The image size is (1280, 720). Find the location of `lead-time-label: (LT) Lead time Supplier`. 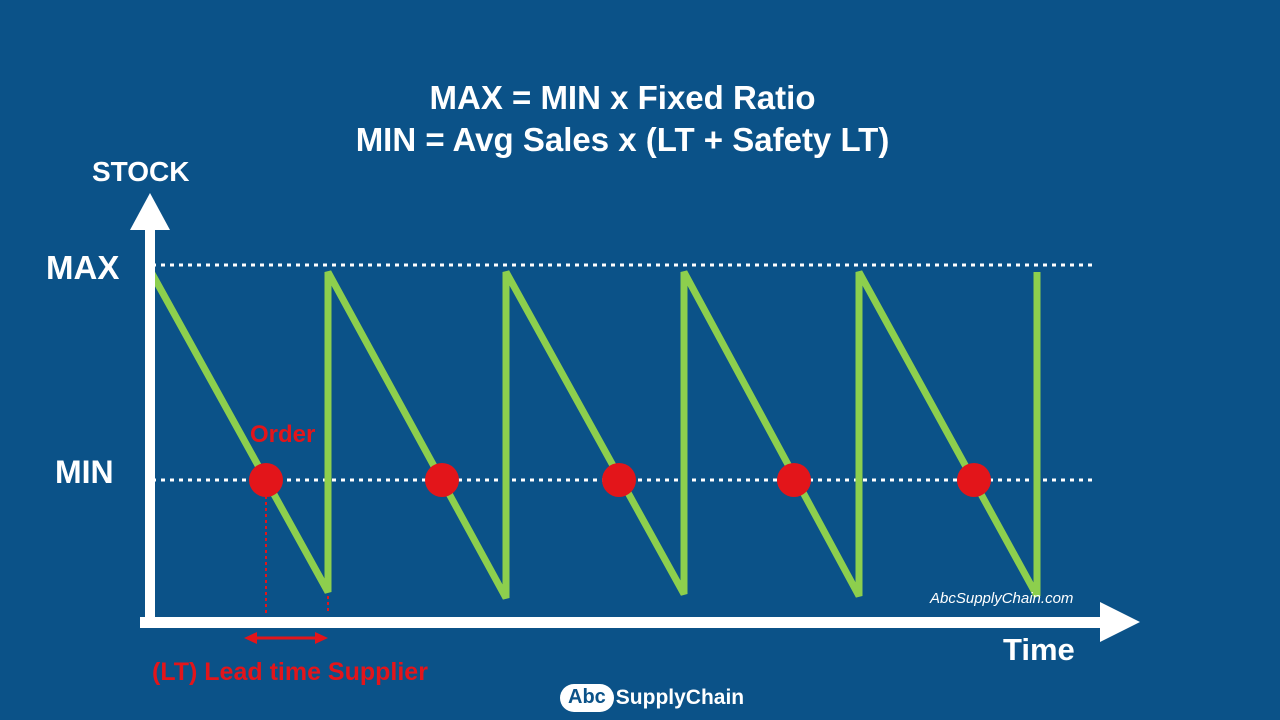

lead-time-label: (LT) Lead time Supplier is located at coordinates (290, 672).